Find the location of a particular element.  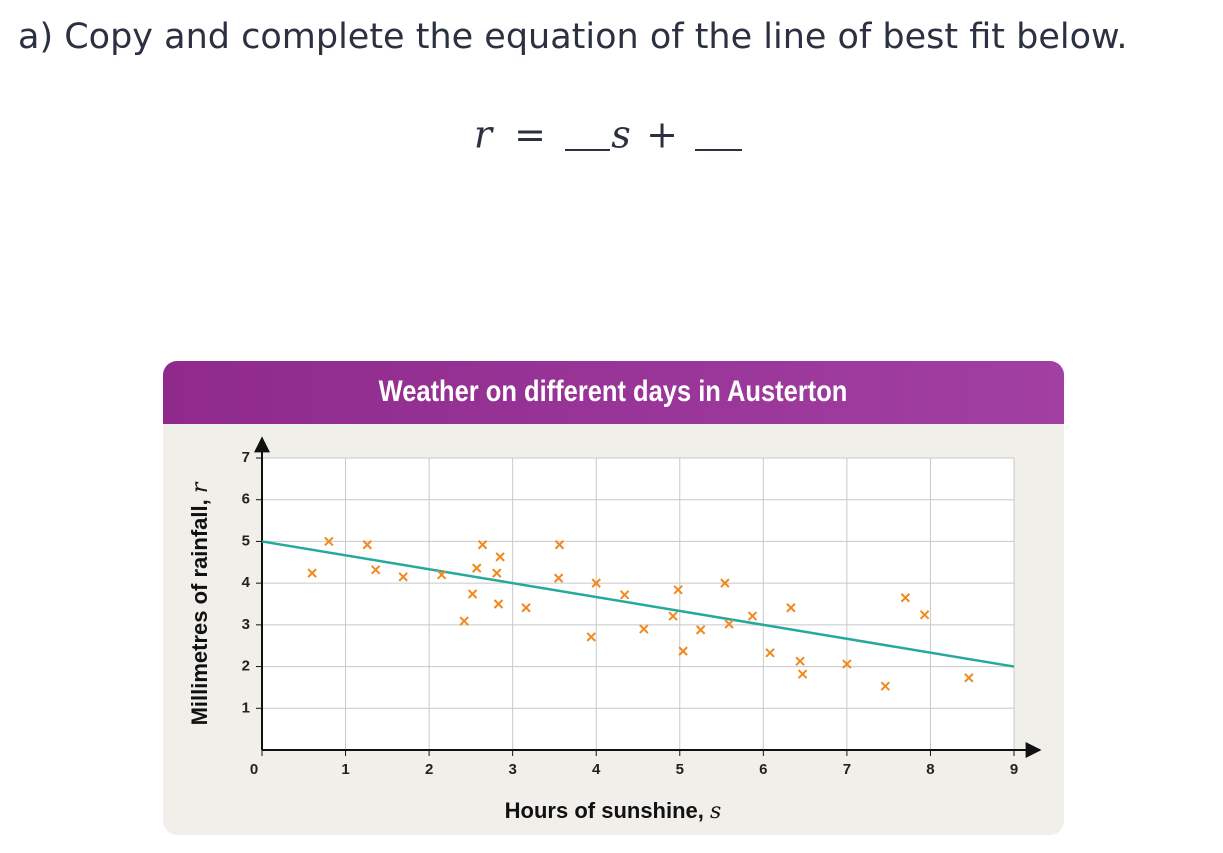

eq-plus: + is located at coordinates (662, 135).